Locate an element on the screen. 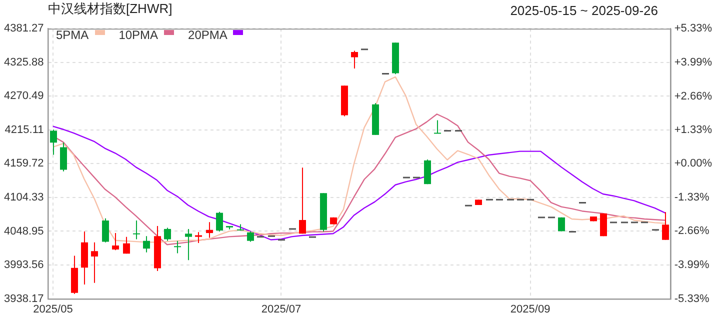 Image resolution: width=720 pixels, height=320 pixels. y-tick-label: 3993.56 is located at coordinates (24, 265).